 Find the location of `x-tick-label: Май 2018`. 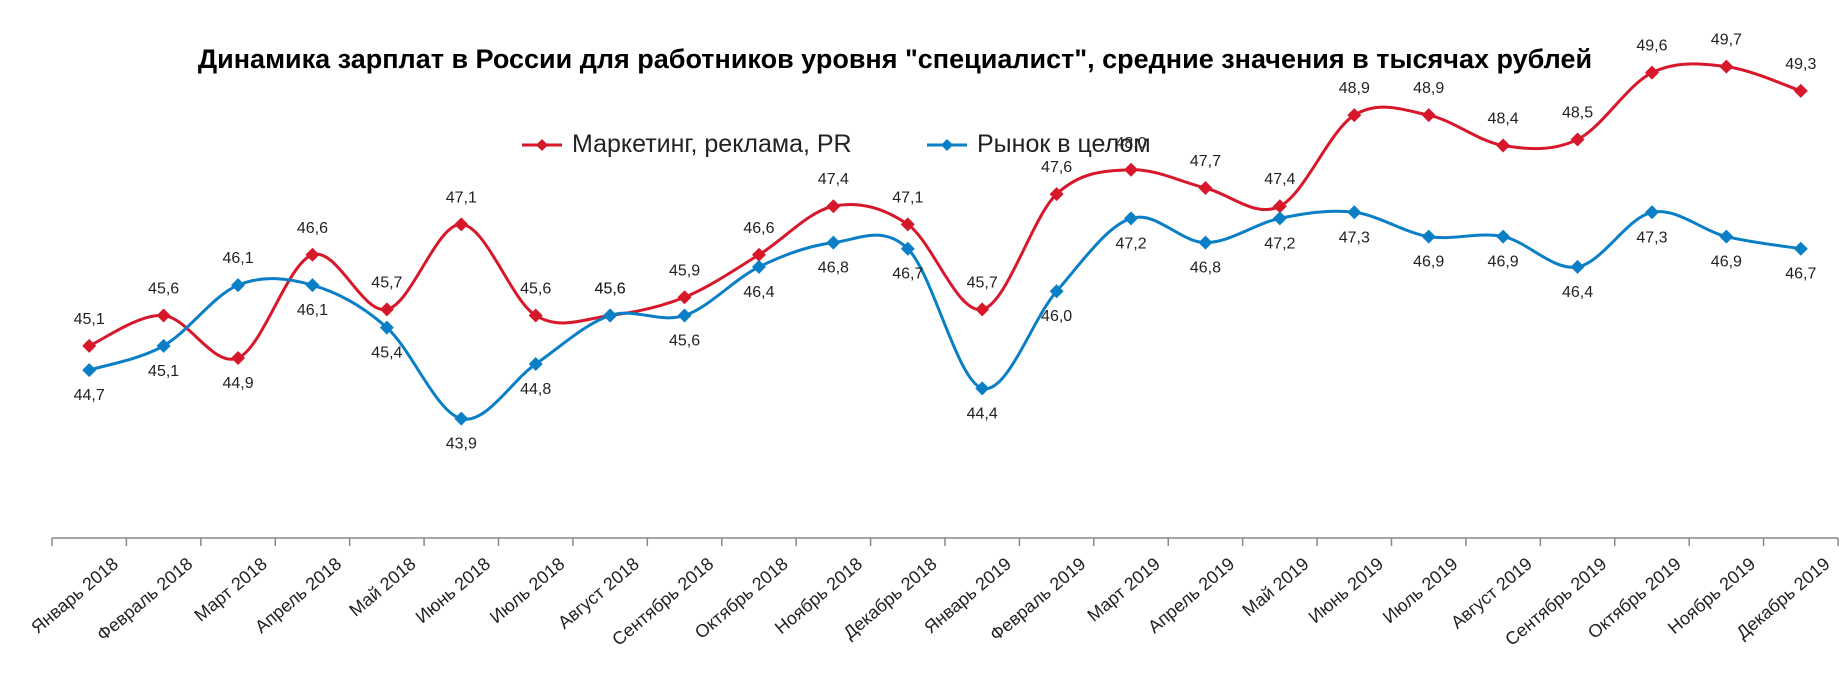

x-tick-label: Май 2018 is located at coordinates (382, 587).